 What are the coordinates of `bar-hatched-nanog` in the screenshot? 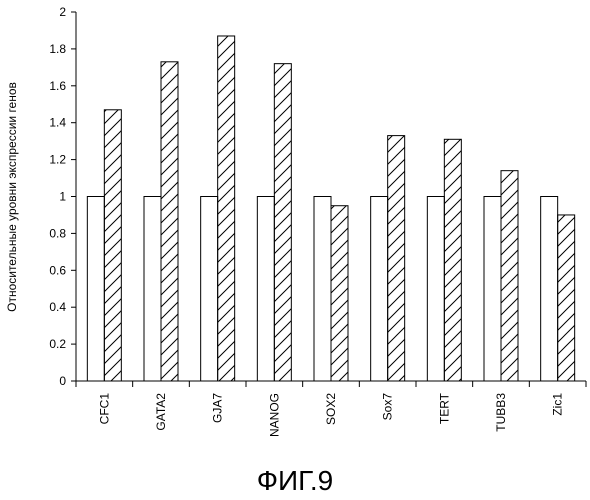 It's located at (282, 222).